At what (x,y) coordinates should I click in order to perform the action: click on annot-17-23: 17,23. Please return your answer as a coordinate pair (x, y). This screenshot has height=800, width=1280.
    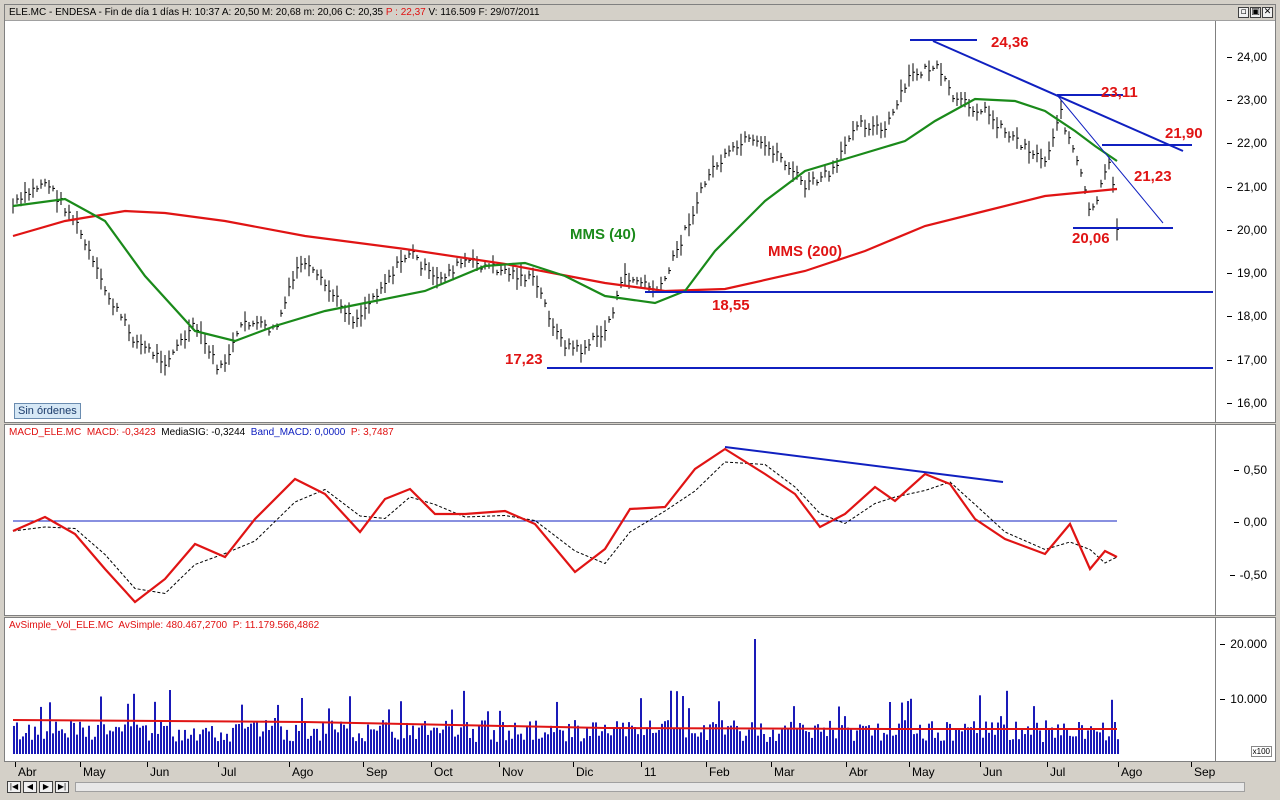
    Looking at the image, I should click on (524, 359).